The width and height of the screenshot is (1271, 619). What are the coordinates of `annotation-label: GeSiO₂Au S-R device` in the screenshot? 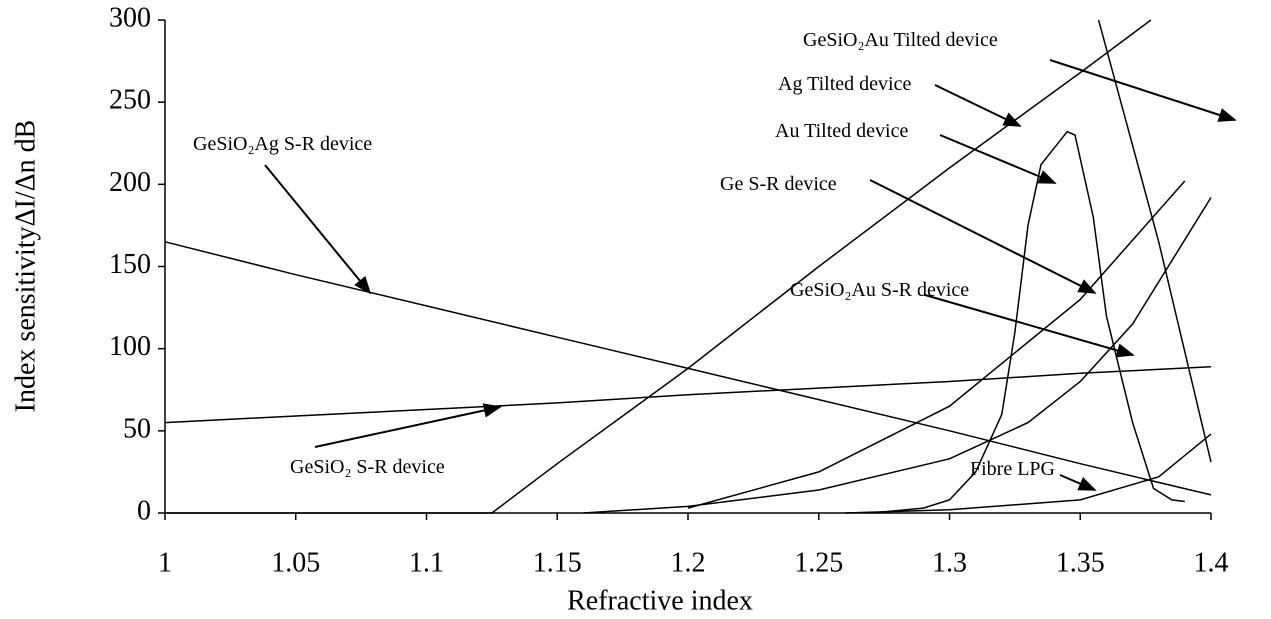 It's located at (879, 290).